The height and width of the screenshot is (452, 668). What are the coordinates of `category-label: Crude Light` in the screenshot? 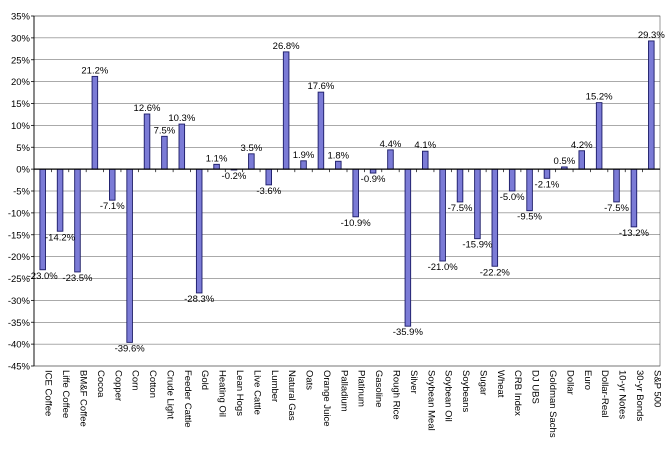 It's located at (169, 394).